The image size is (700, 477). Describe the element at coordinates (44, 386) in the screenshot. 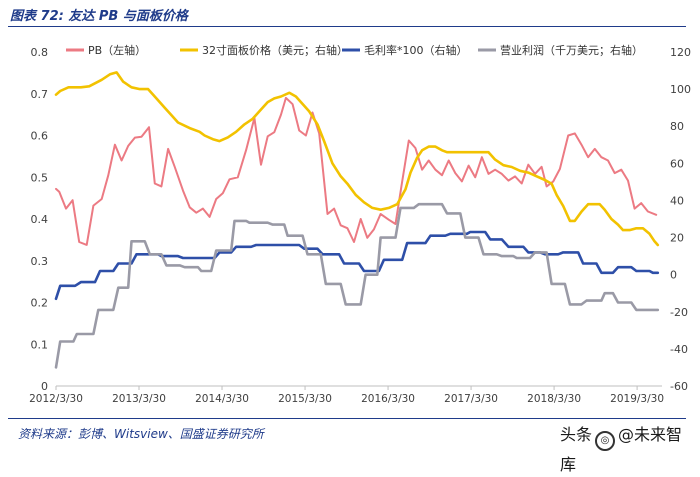

I see `left-tick-label: 0` at that location.